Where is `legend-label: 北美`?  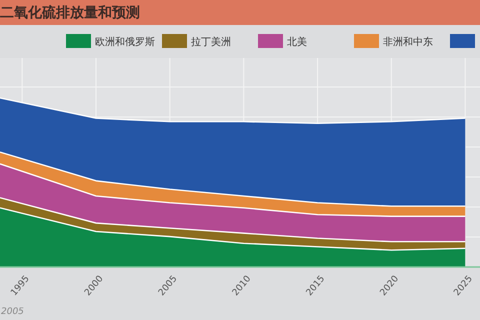
legend-label: 北美 is located at coordinates (297, 42).